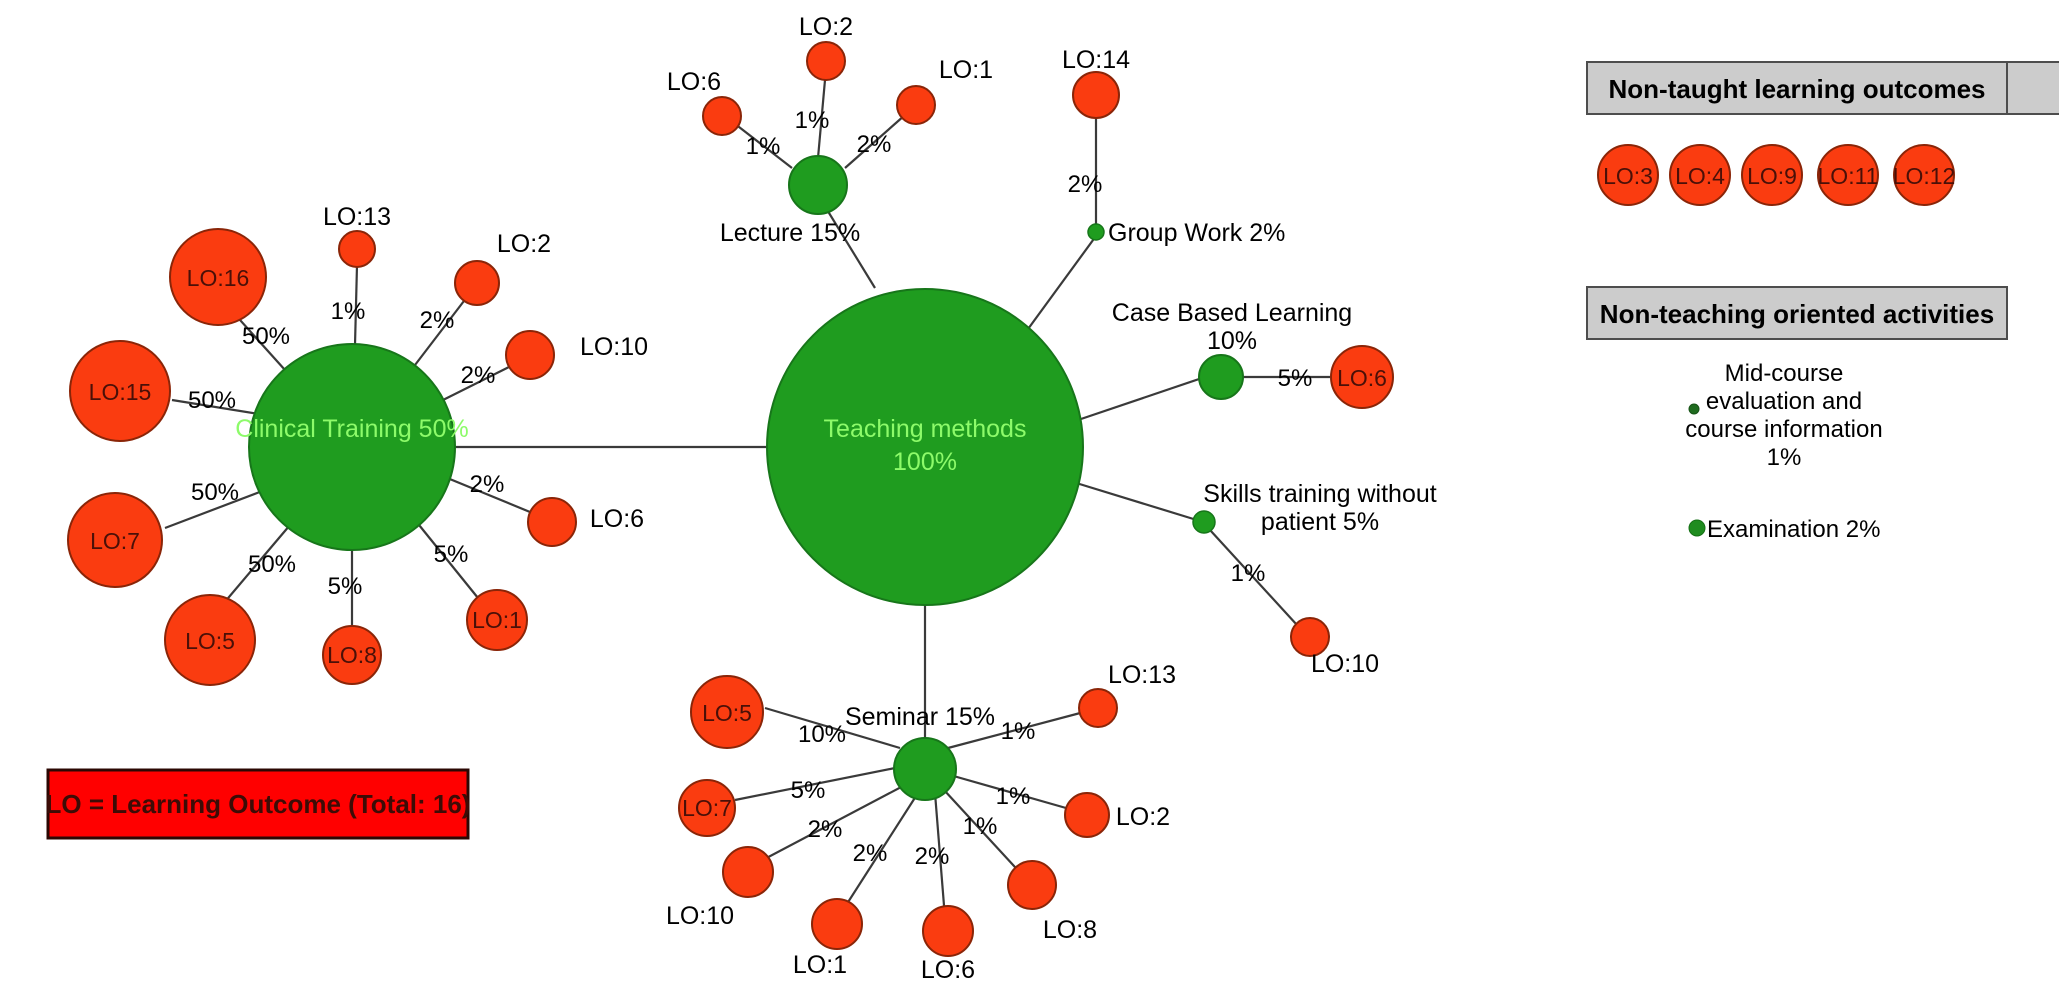  I want to click on node-skills-lo10: LO:10, so click(1334, 647).